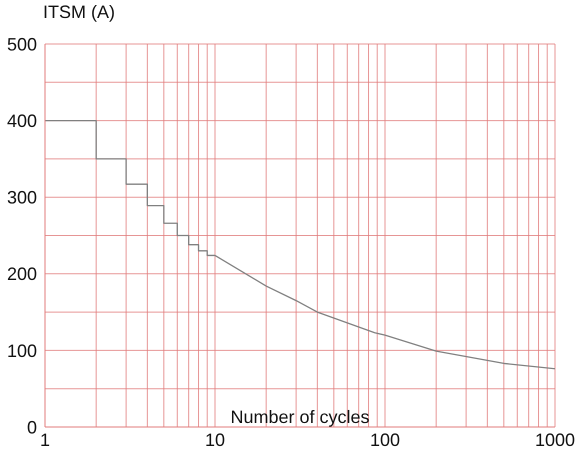 Image resolution: width=577 pixels, height=453 pixels. Describe the element at coordinates (300, 417) in the screenshot. I see `x-axis-title: Number of cycles` at that location.